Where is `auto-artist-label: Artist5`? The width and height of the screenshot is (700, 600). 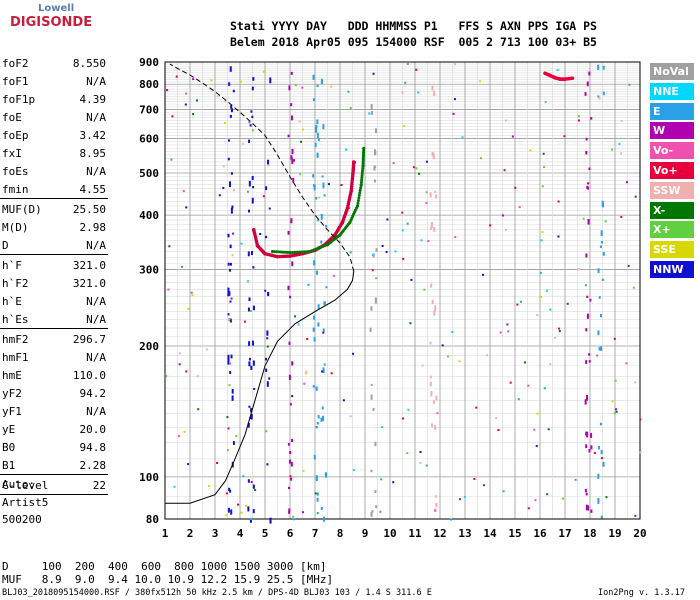 auto-artist-label: Artist5 is located at coordinates (25, 502).